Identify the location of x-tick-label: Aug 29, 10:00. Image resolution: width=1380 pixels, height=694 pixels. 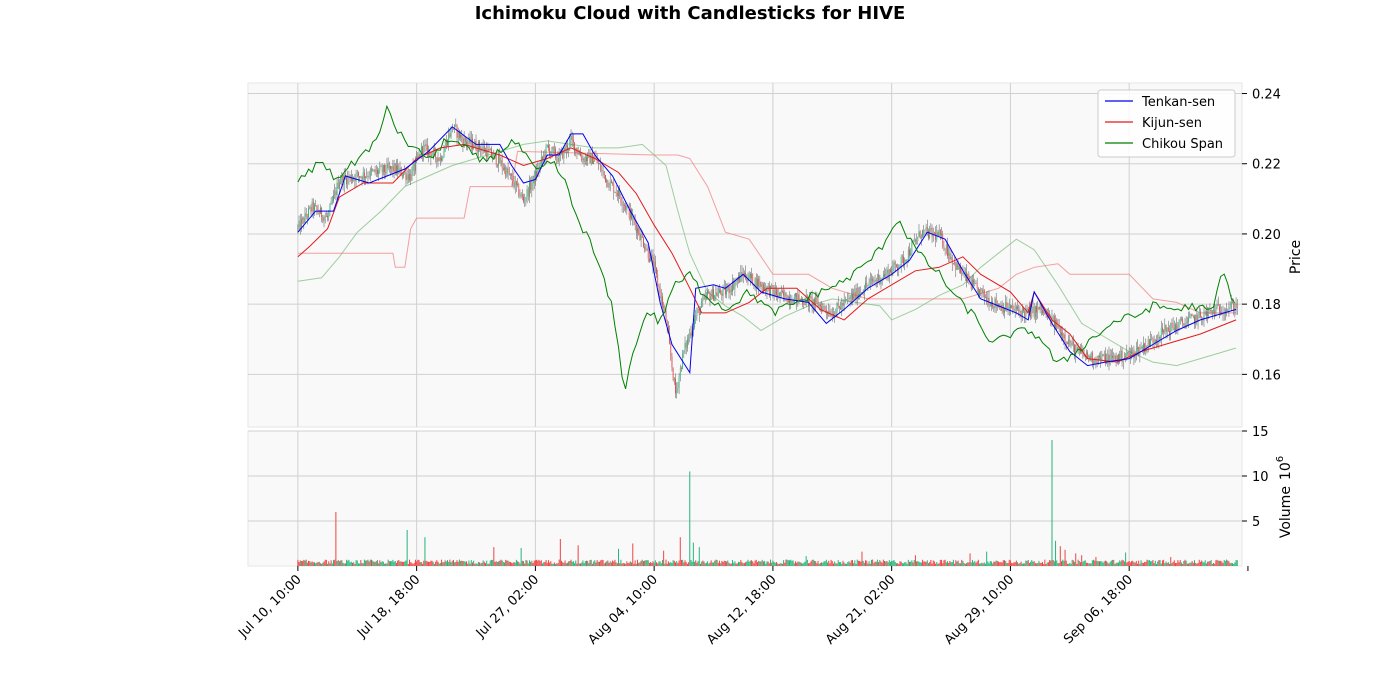
(980, 610).